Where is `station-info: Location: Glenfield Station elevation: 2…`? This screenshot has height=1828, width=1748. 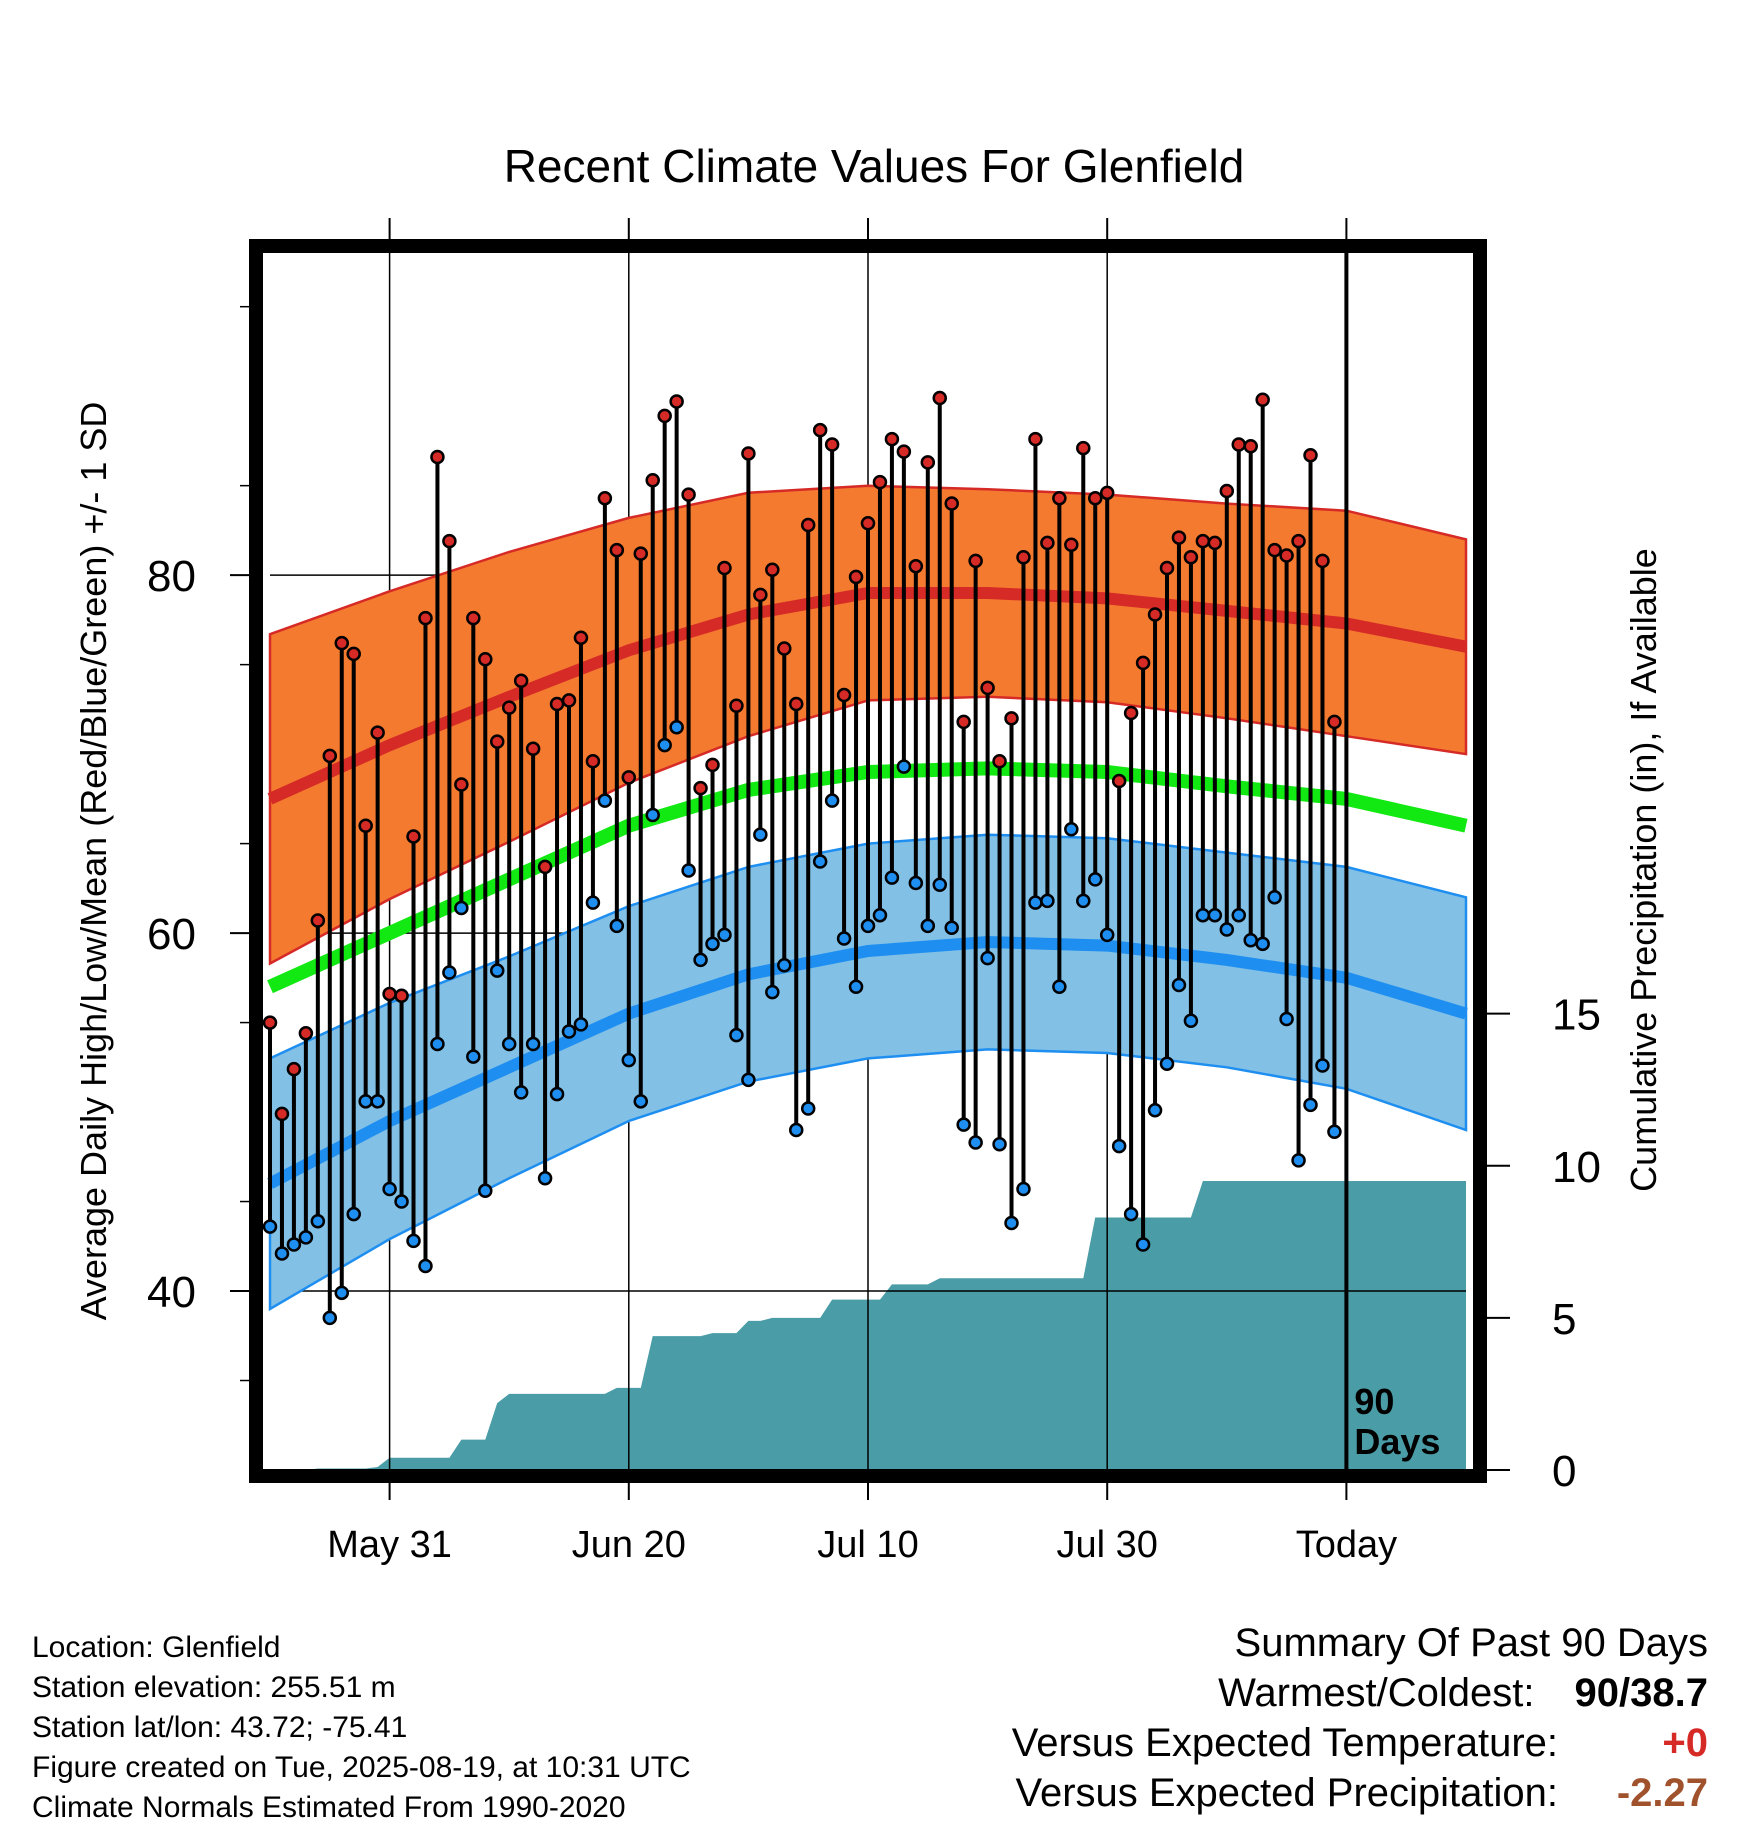
station-info: Location: Glenfield Station elevation: 2… is located at coordinates (361, 1728).